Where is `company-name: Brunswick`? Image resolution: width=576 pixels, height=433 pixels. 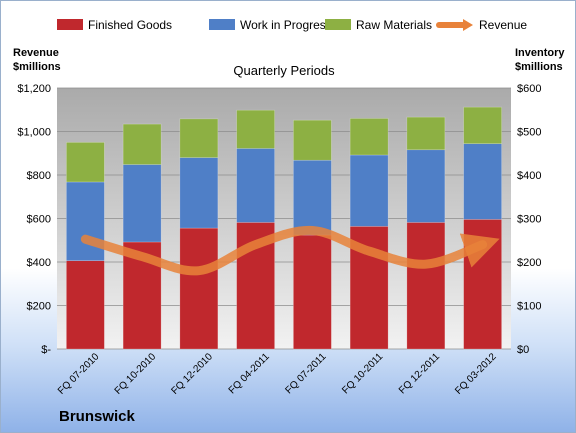 company-name: Brunswick is located at coordinates (97, 416).